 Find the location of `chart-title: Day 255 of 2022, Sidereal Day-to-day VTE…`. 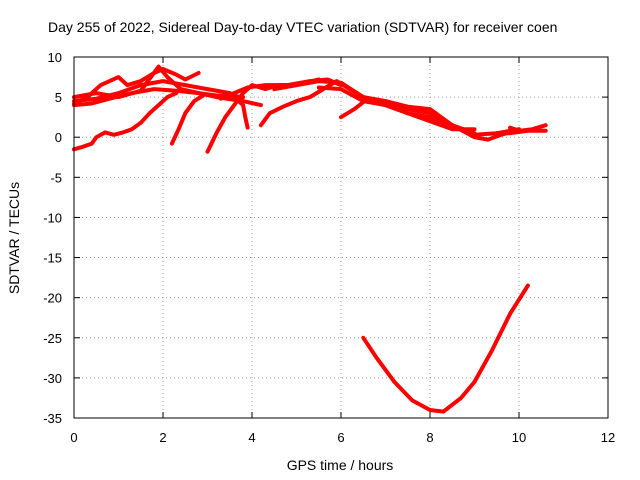

chart-title: Day 255 of 2022, Sidereal Day-to-day VTE… is located at coordinates (302, 27).